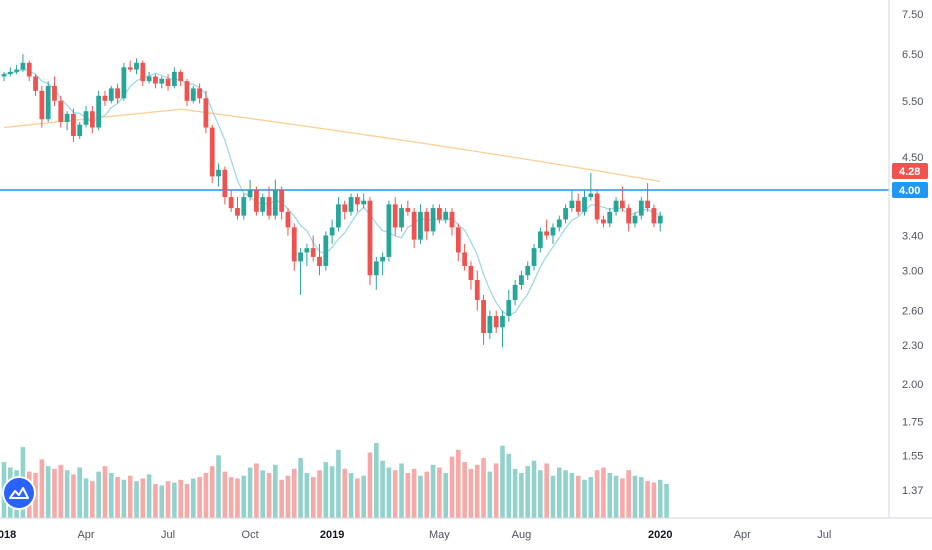 The width and height of the screenshot is (932, 550). I want to click on last-price-label: 4.28, so click(909, 172).